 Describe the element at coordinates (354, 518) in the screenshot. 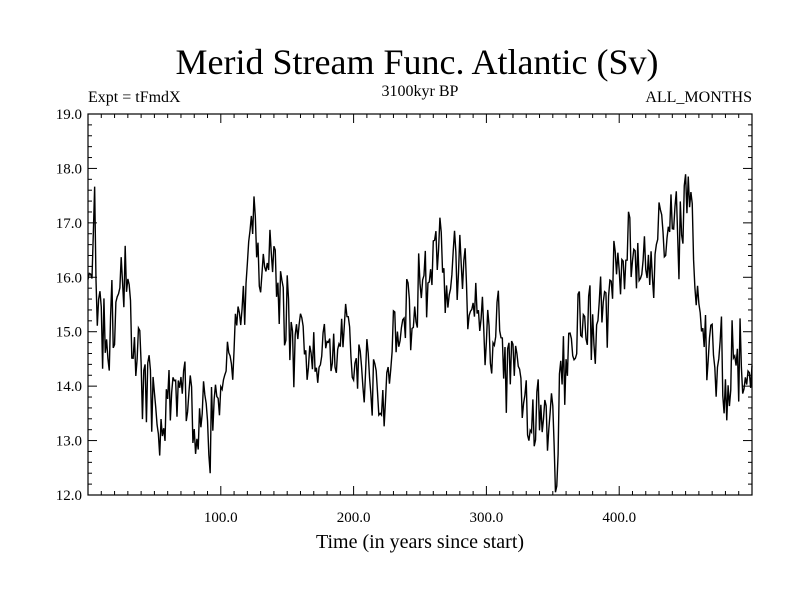

I see `x-tick-label: 200.0` at that location.